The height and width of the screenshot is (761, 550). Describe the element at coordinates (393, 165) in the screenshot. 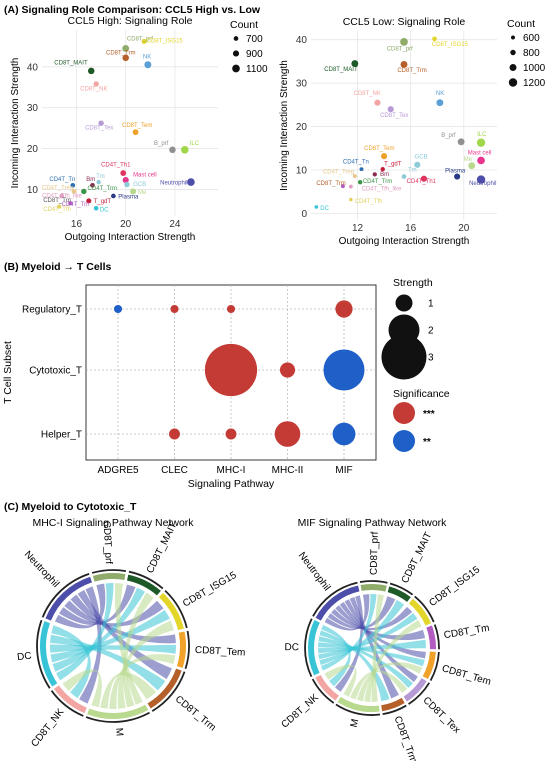

I see `point-label: T_gdT` at that location.